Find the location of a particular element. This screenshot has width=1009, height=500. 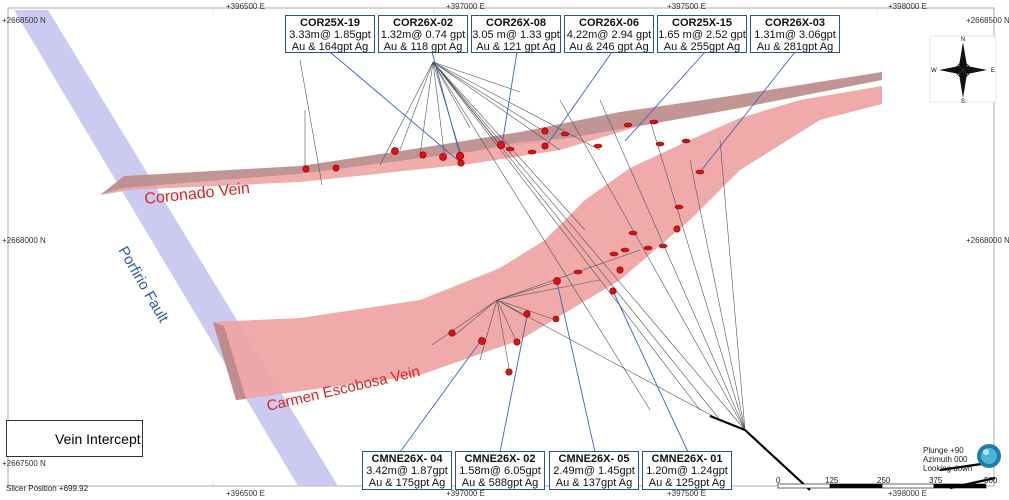

coord-bottom-1: +396500 E is located at coordinates (245, 493).